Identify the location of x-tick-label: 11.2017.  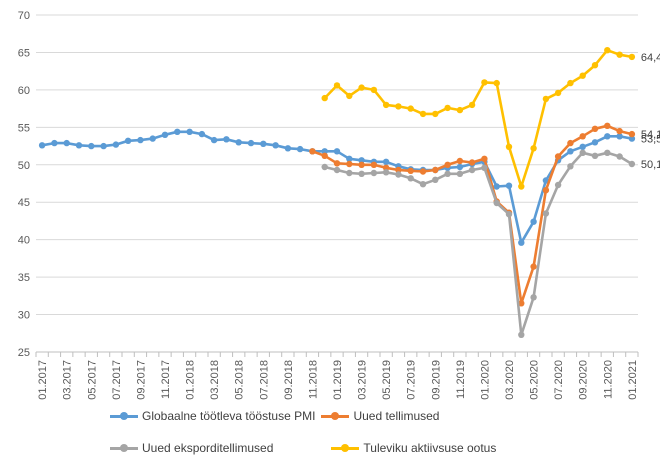
(166, 379).